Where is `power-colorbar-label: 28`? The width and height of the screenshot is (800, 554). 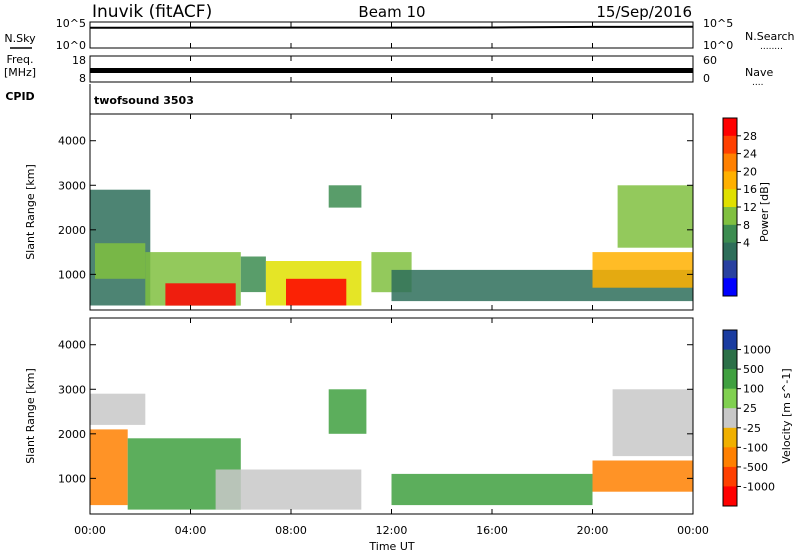 power-colorbar-label: 28 is located at coordinates (750, 136).